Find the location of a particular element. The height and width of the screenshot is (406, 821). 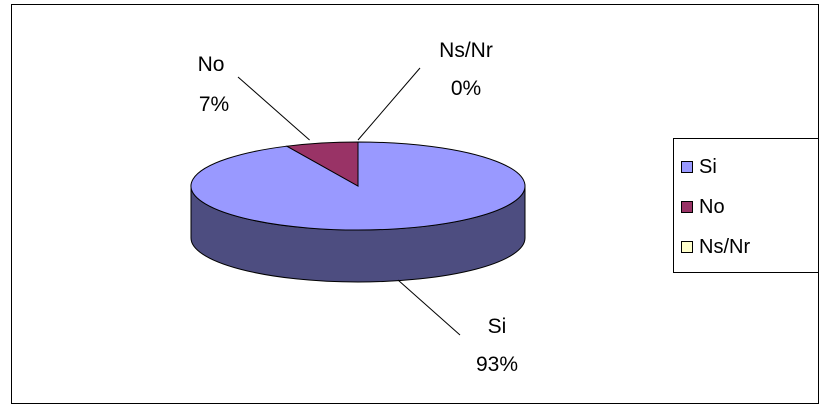

slice-label-no-value: 7% is located at coordinates (214, 104).